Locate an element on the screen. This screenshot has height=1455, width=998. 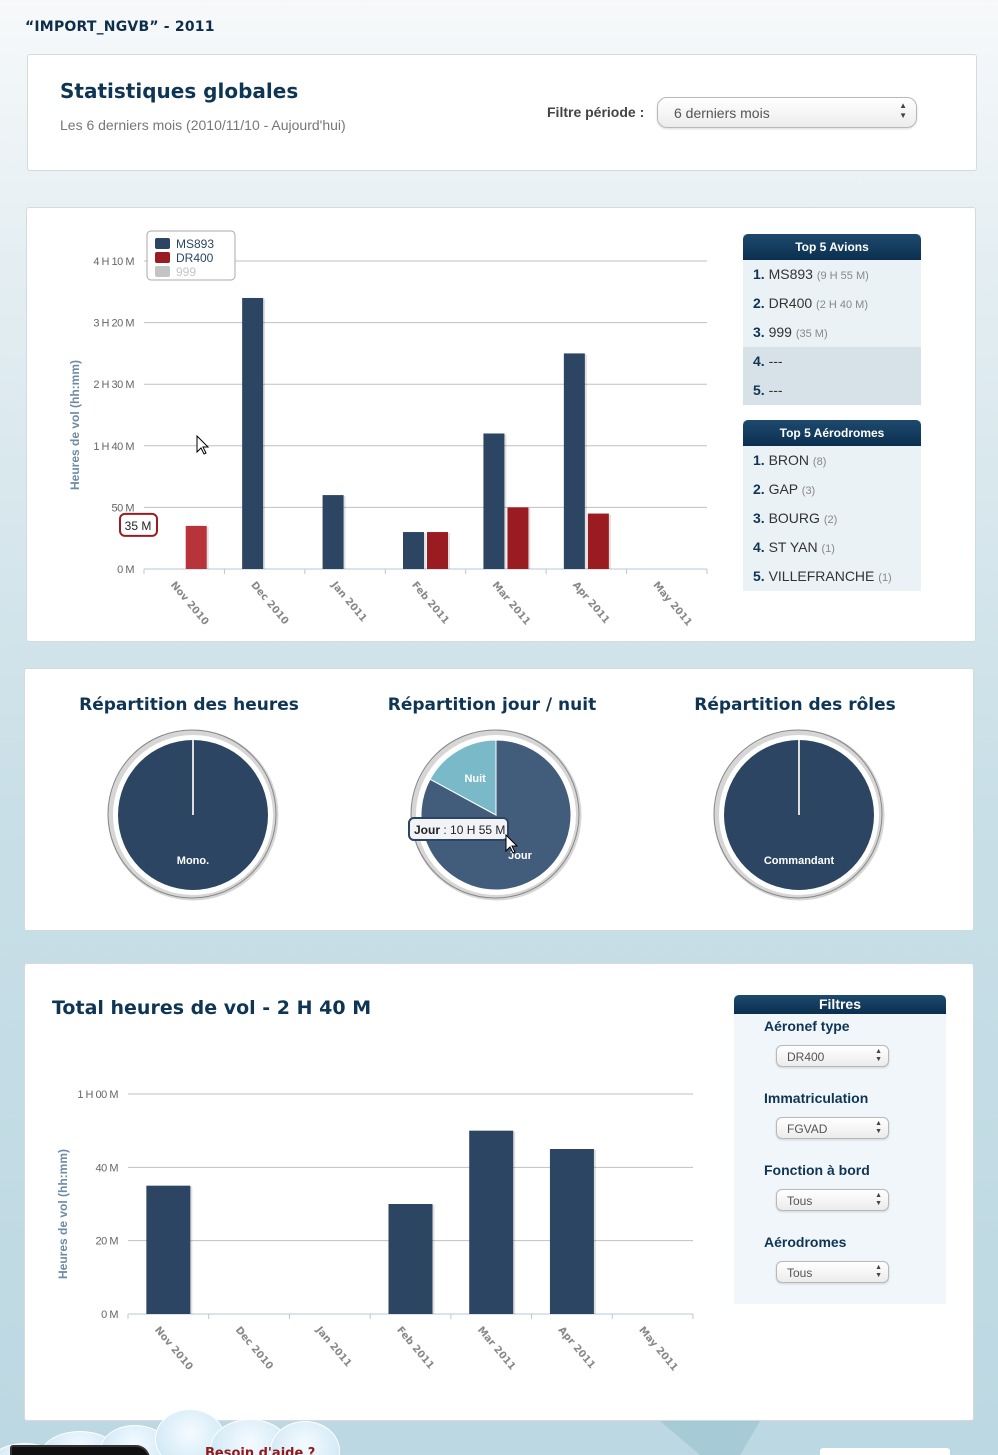
mouse-cursor-icon is located at coordinates (203, 444).